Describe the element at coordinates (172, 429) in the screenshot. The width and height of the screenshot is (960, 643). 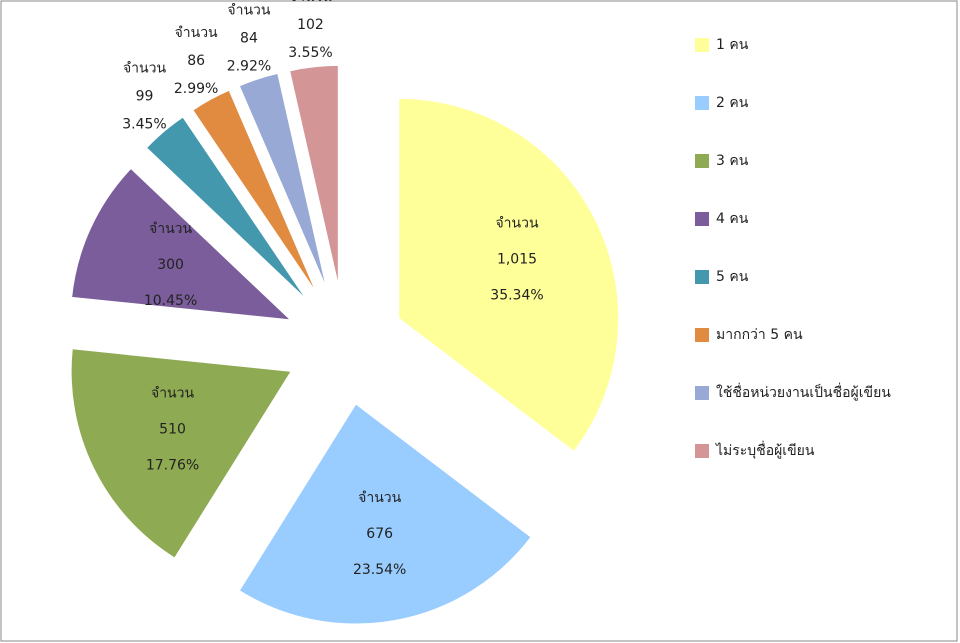
I see `data-label-value: 510` at that location.